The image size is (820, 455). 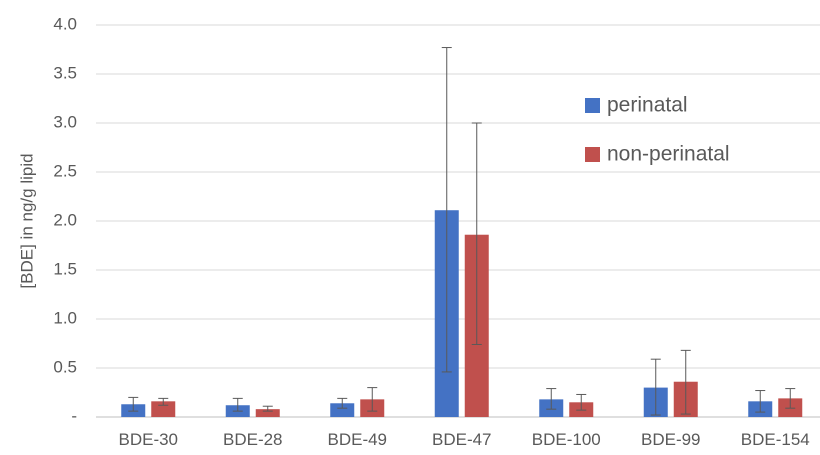 I want to click on y-tick-label: 1.5, so click(x=65, y=268).